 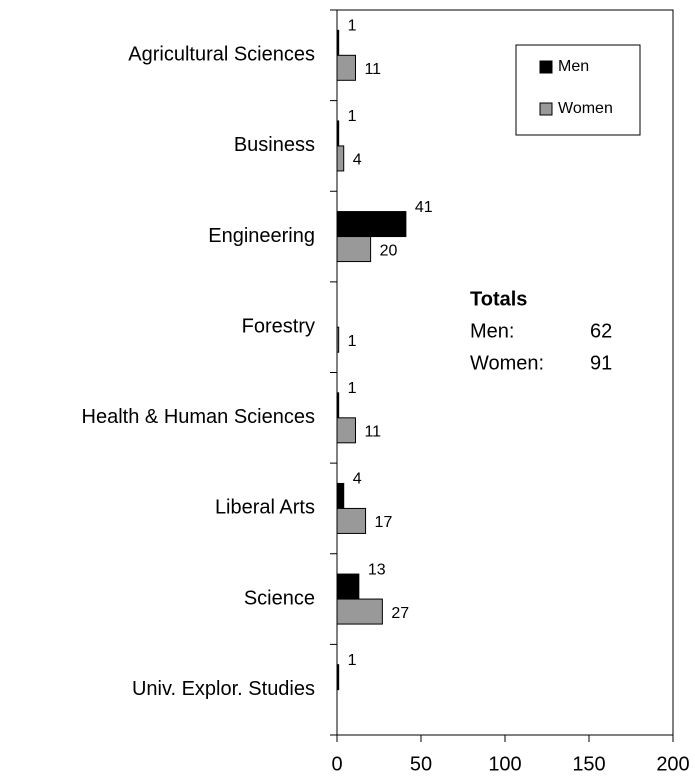 What do you see at coordinates (672, 764) in the screenshot?
I see `x-tick-label: 200` at bounding box center [672, 764].